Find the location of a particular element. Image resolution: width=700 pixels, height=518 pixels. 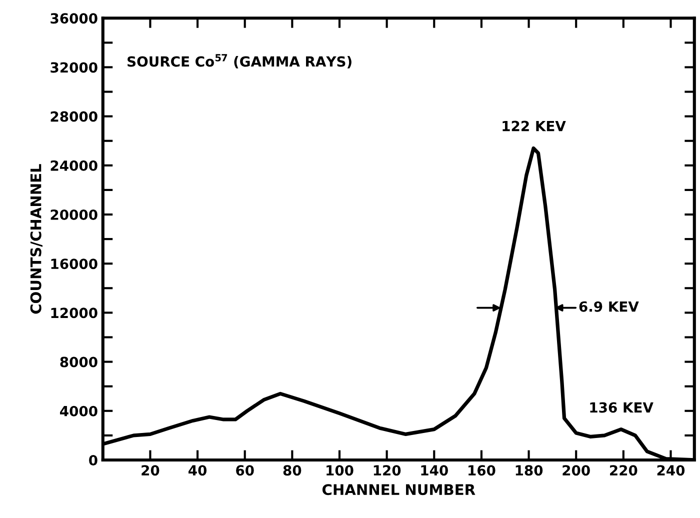

y-tick-label: 16000 is located at coordinates (74, 264).